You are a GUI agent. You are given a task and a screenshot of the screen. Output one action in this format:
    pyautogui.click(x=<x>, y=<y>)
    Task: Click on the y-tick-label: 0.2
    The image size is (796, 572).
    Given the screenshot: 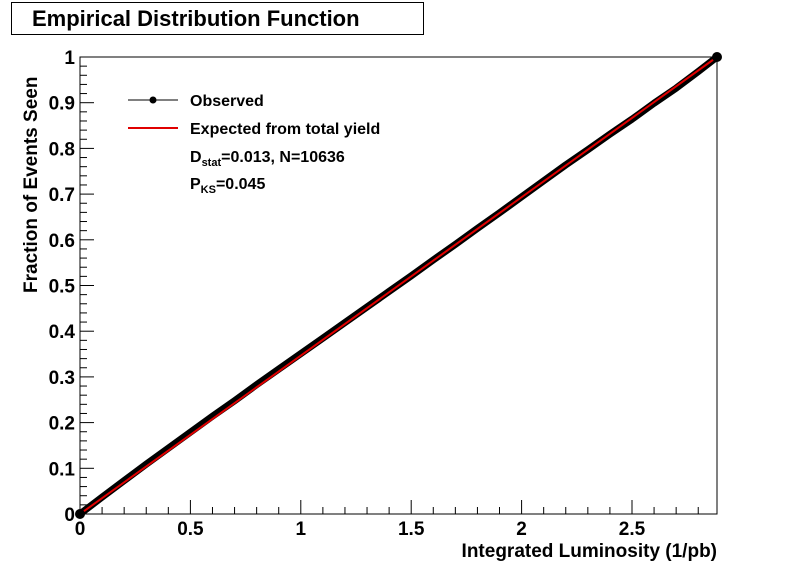 What is the action you would take?
    pyautogui.click(x=62, y=424)
    